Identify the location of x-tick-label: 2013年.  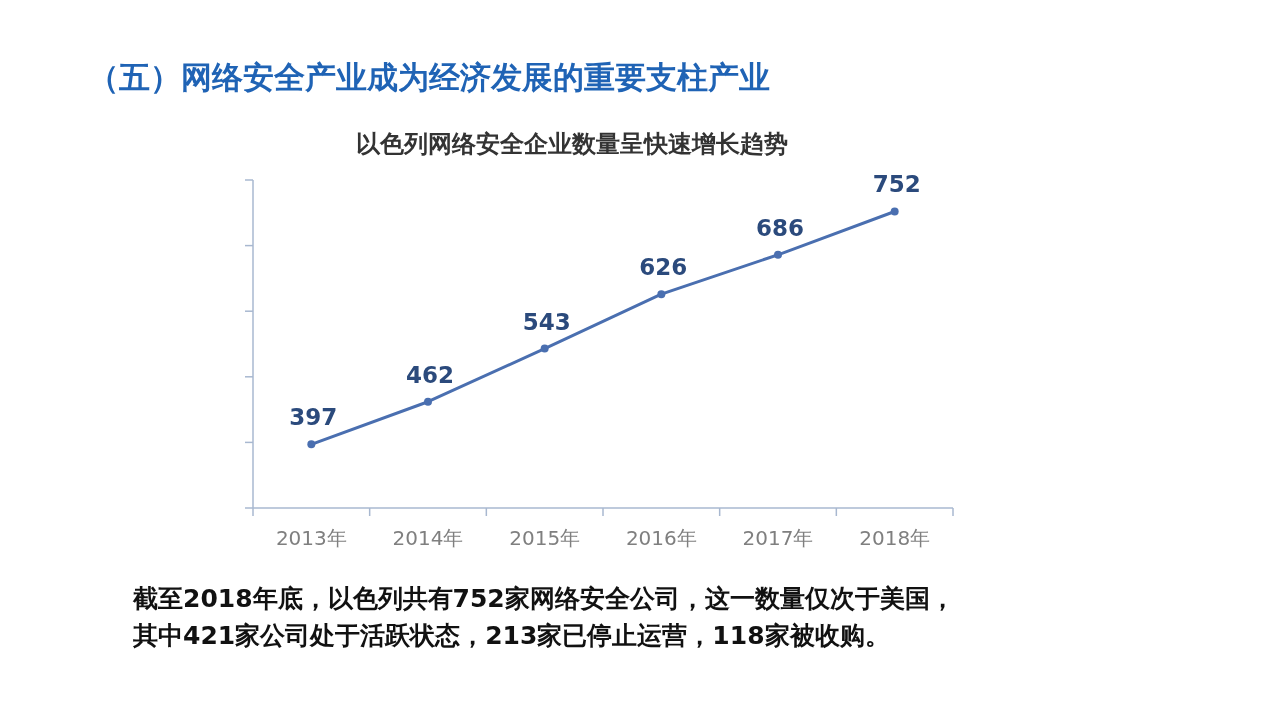
(311, 538).